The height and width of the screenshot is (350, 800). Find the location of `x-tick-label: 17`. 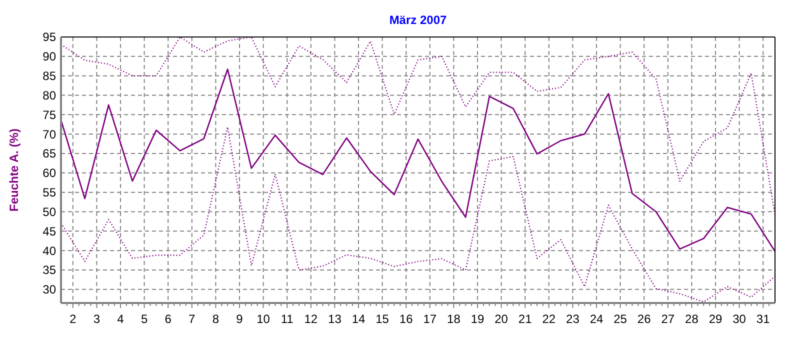

x-tick-label: 17 is located at coordinates (430, 319).